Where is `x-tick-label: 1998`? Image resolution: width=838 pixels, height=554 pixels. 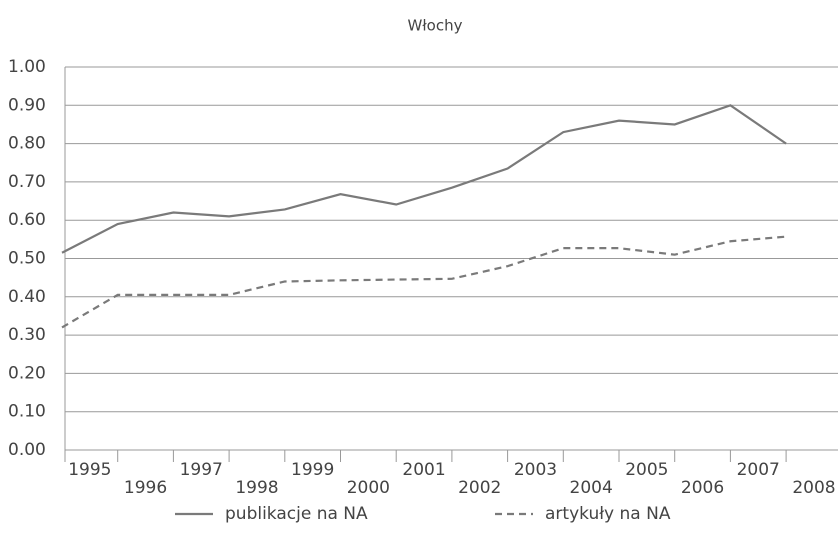
x-tick-label: 1998 is located at coordinates (256, 488).